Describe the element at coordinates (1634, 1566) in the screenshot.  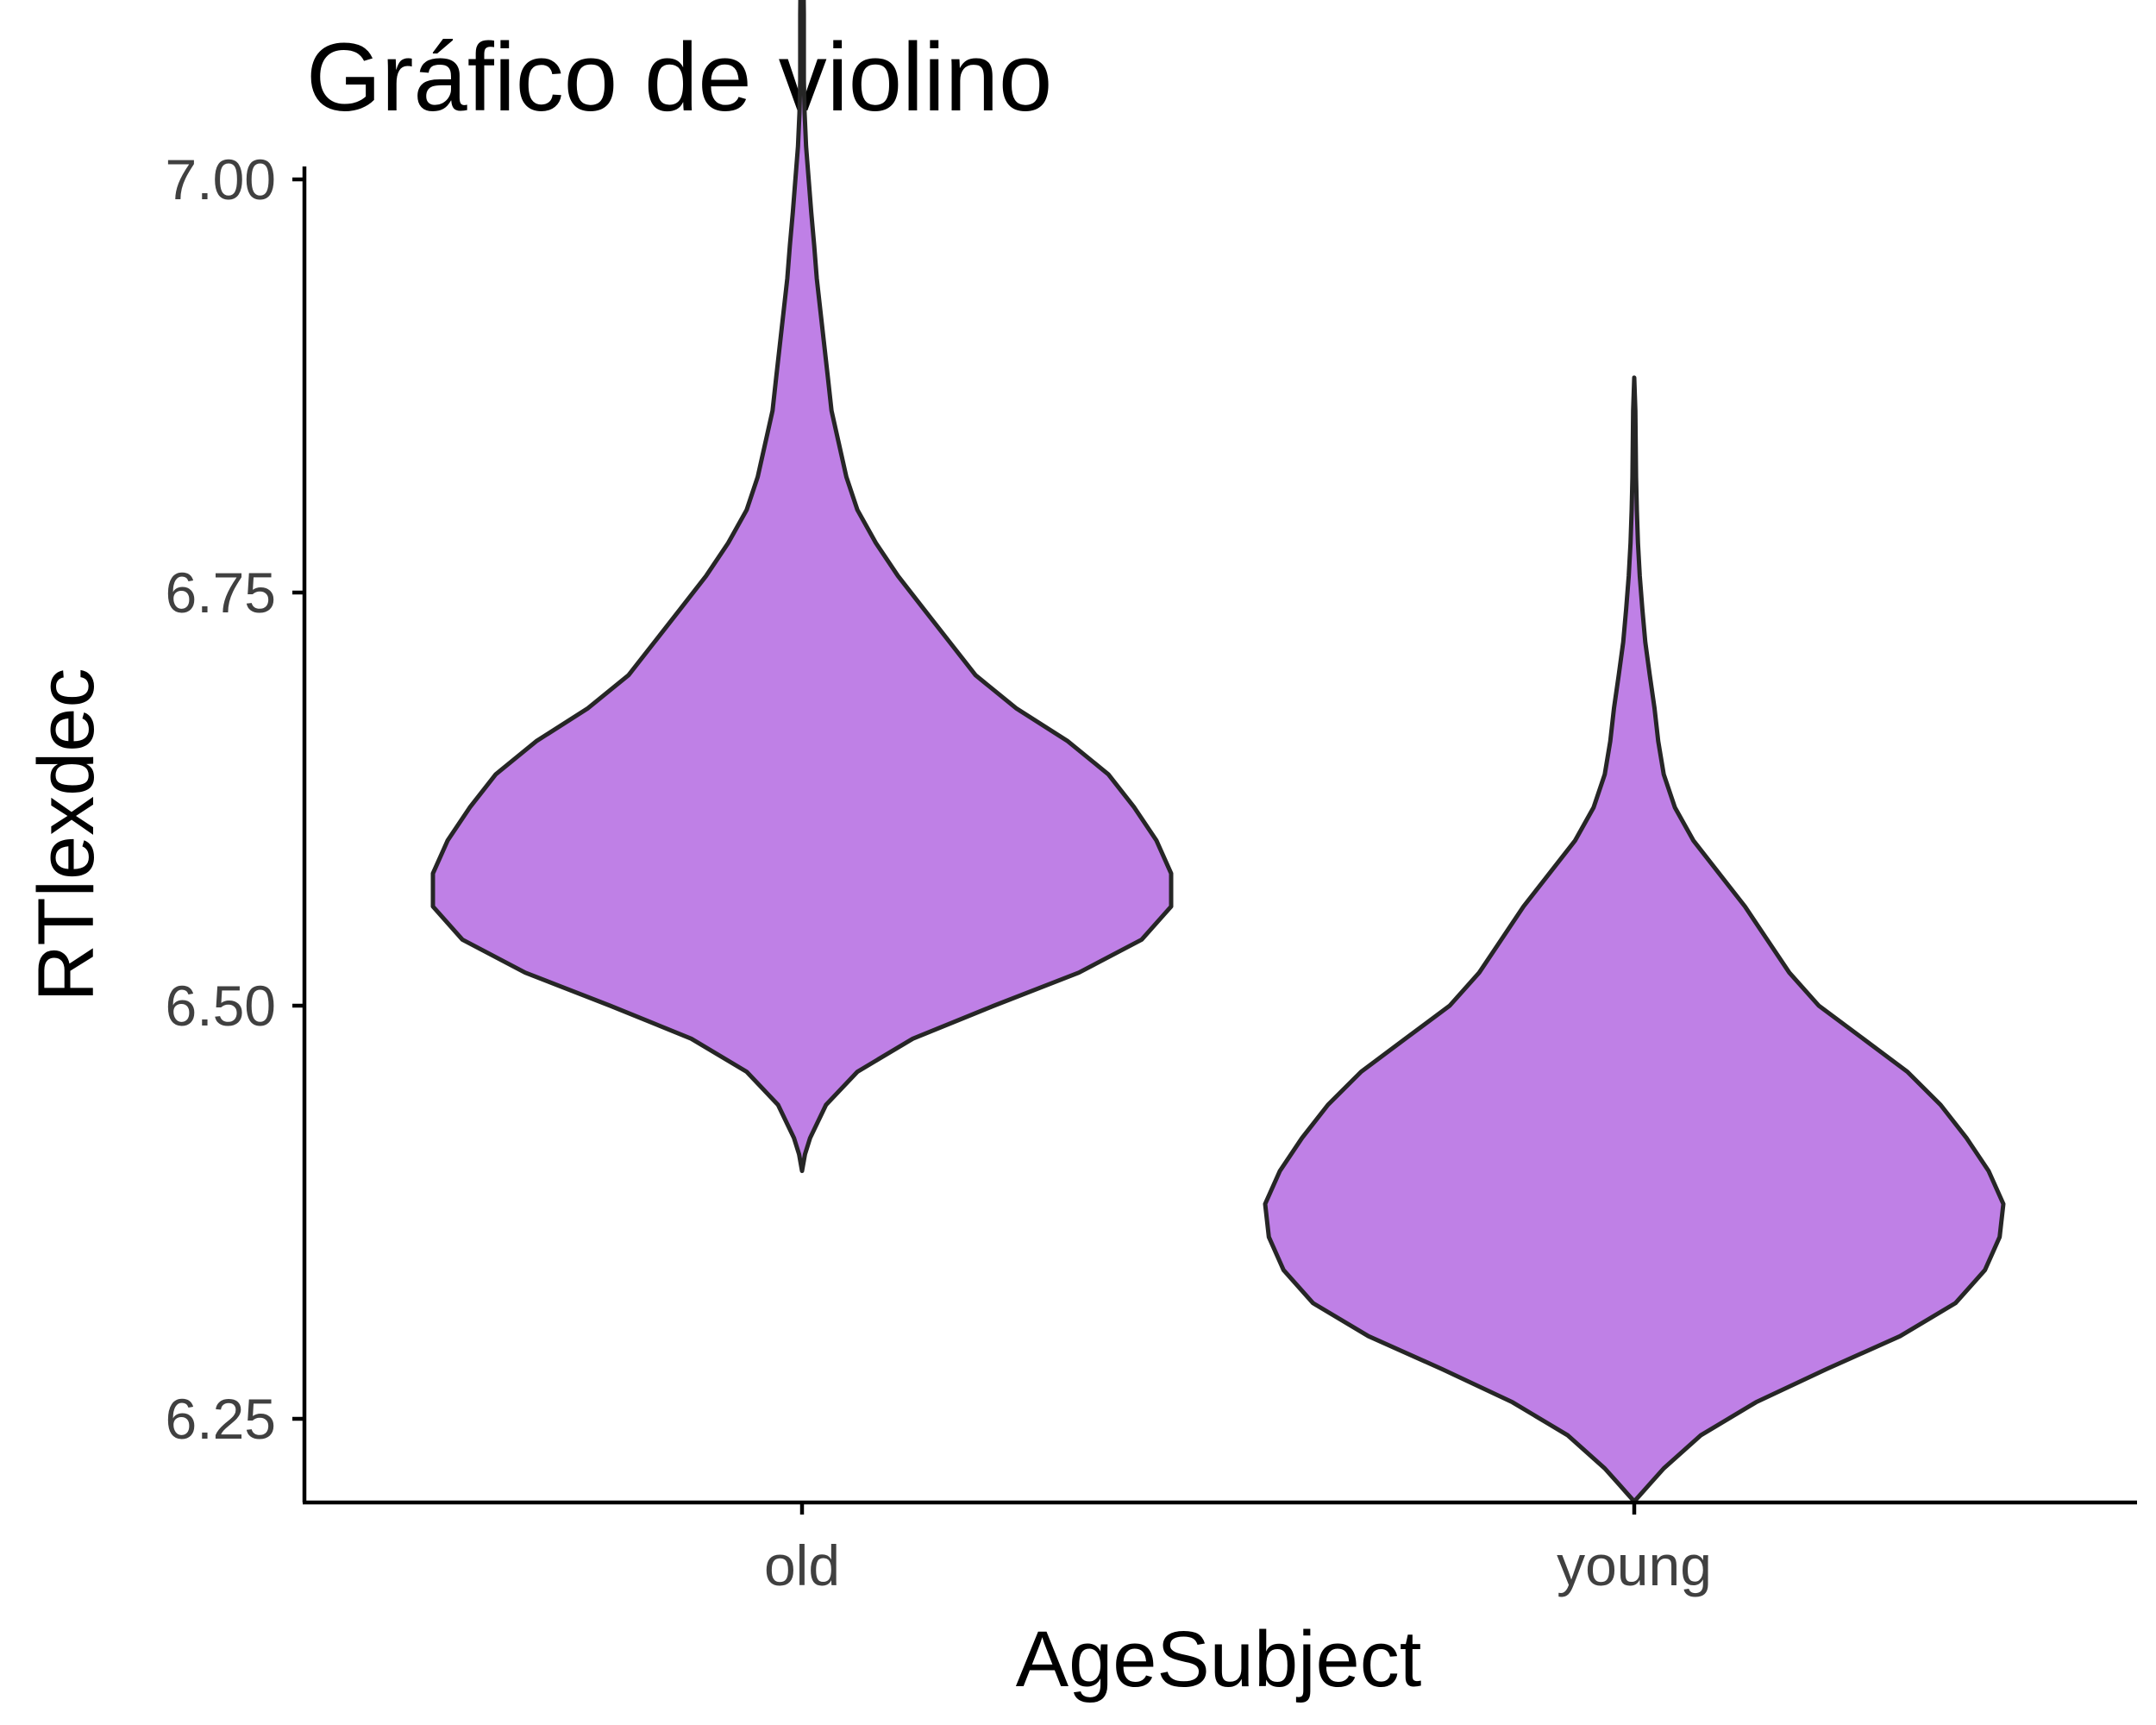
I see `x-tick-label-young: young` at that location.